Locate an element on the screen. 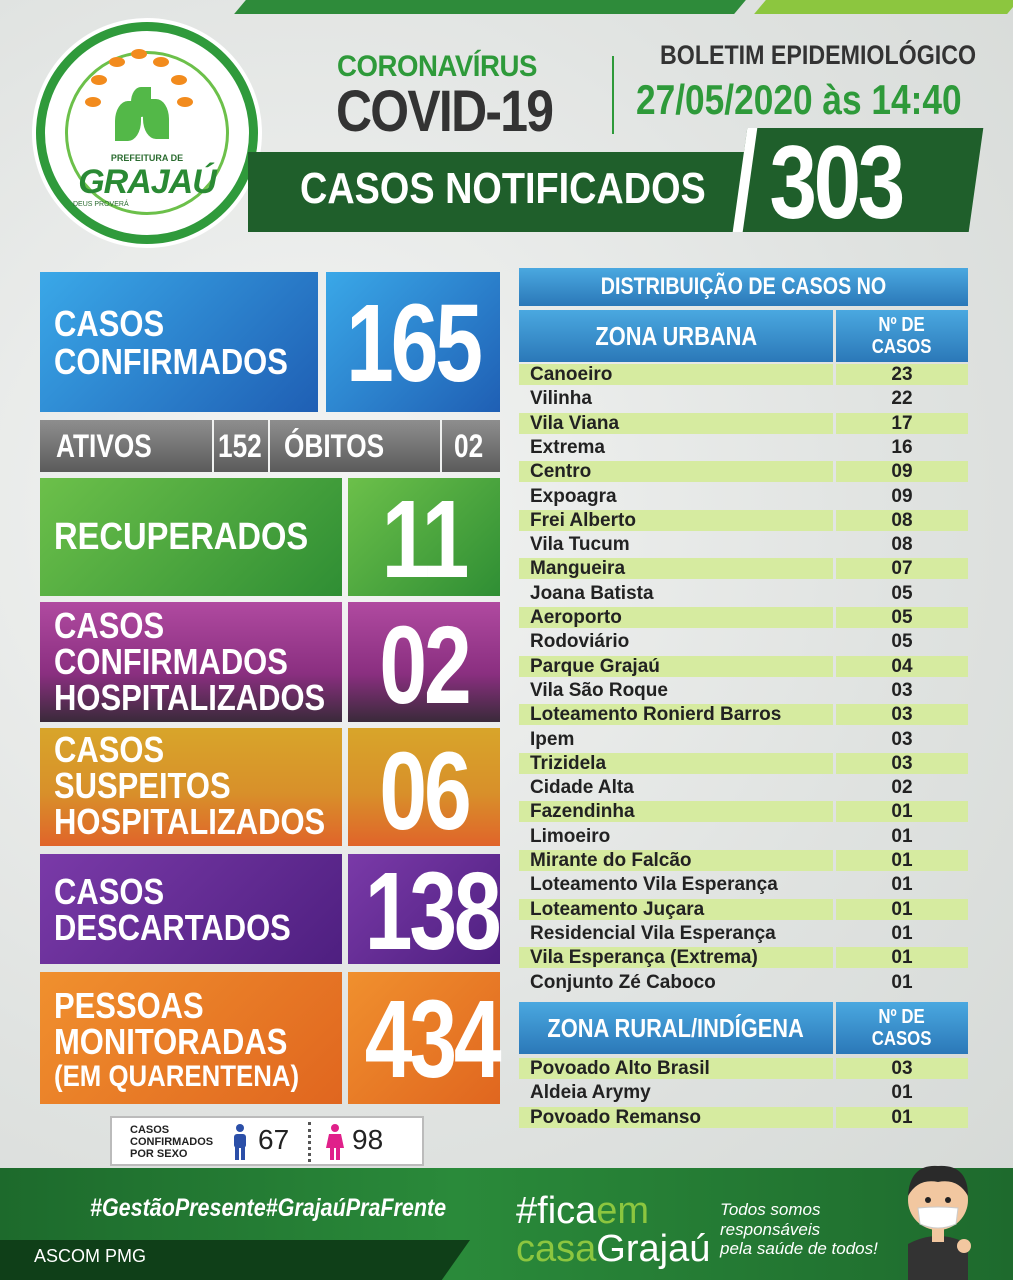 The height and width of the screenshot is (1280, 1013). rural-row: Povoado Remanso 01 is located at coordinates (743, 1117).